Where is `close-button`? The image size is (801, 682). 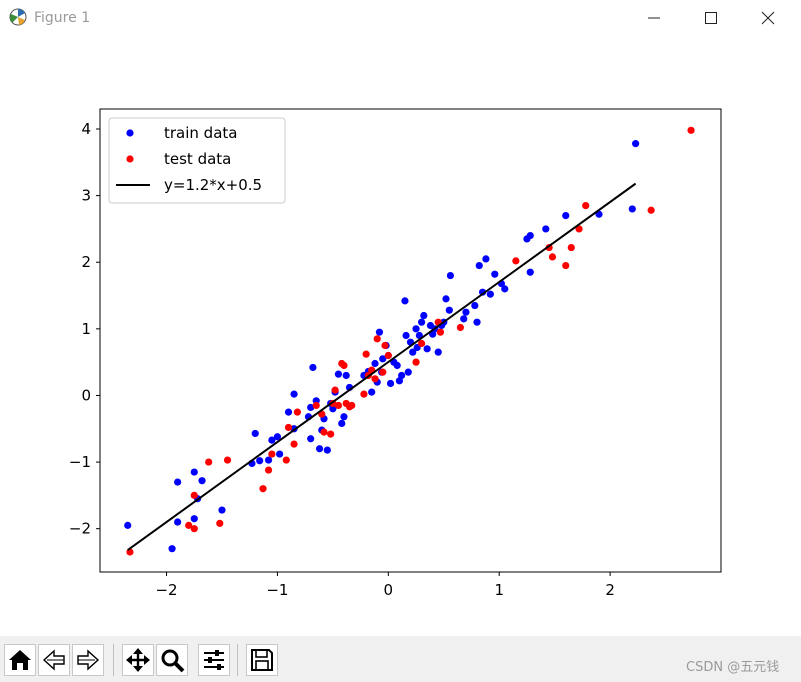 close-button is located at coordinates (768, 18).